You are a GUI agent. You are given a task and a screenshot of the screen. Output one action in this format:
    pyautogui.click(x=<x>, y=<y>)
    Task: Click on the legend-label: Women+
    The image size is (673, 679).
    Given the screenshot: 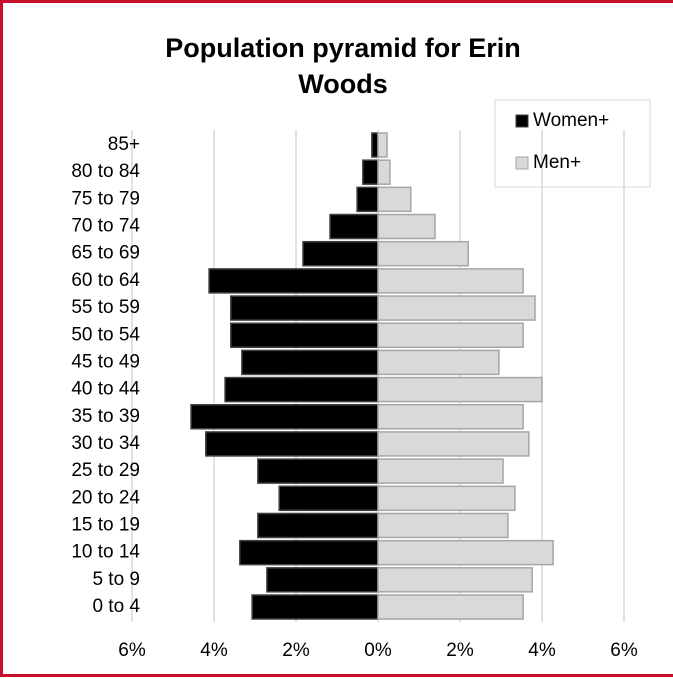 What is the action you would take?
    pyautogui.click(x=571, y=120)
    